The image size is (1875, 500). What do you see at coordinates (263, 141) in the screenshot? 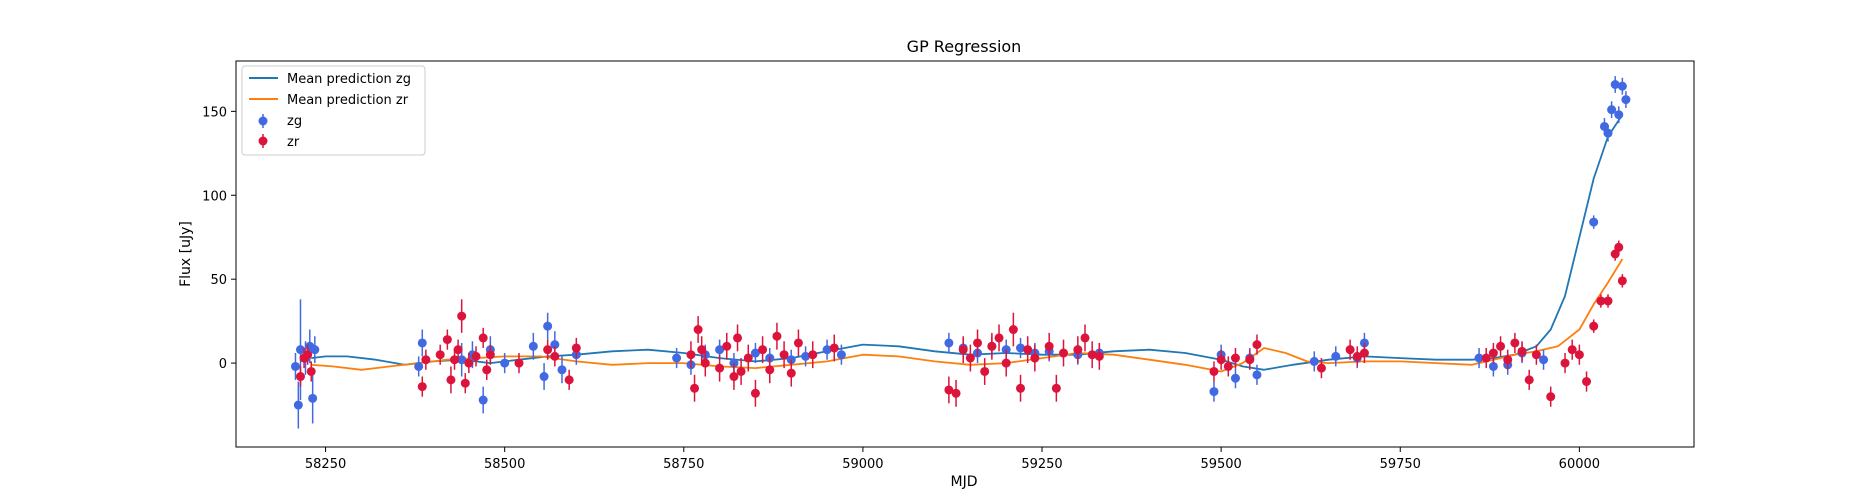
I see `legend-zr-marker-swatch` at bounding box center [263, 141].